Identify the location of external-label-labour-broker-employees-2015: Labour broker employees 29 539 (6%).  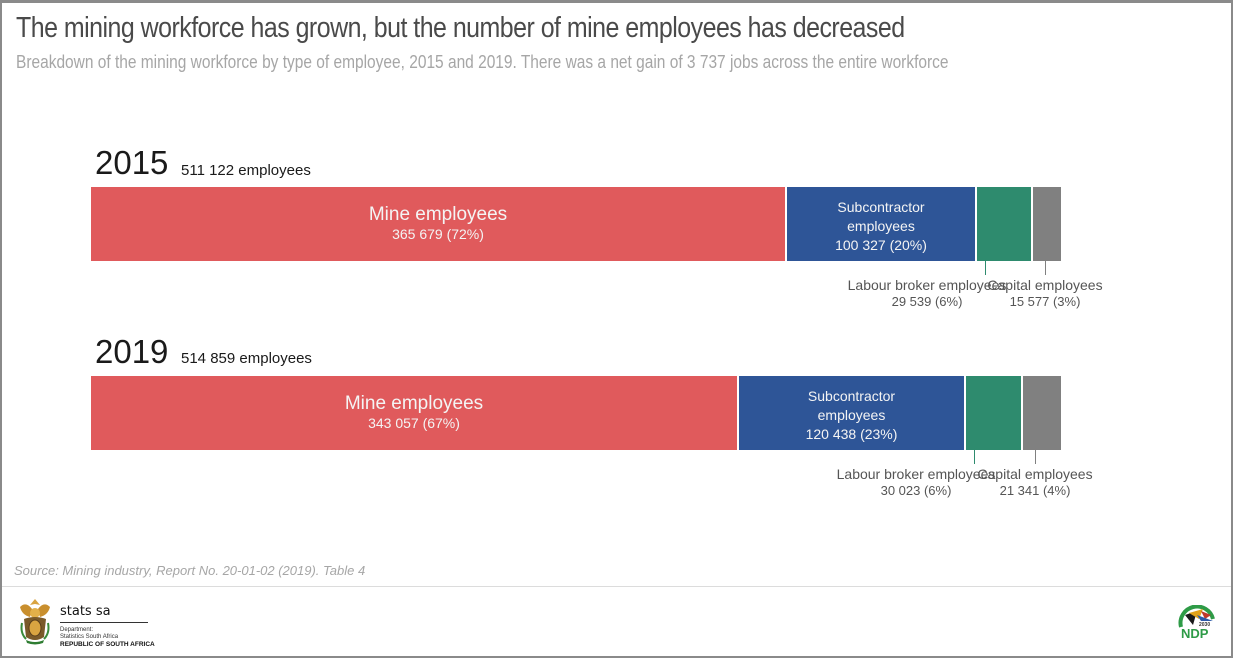
(927, 293).